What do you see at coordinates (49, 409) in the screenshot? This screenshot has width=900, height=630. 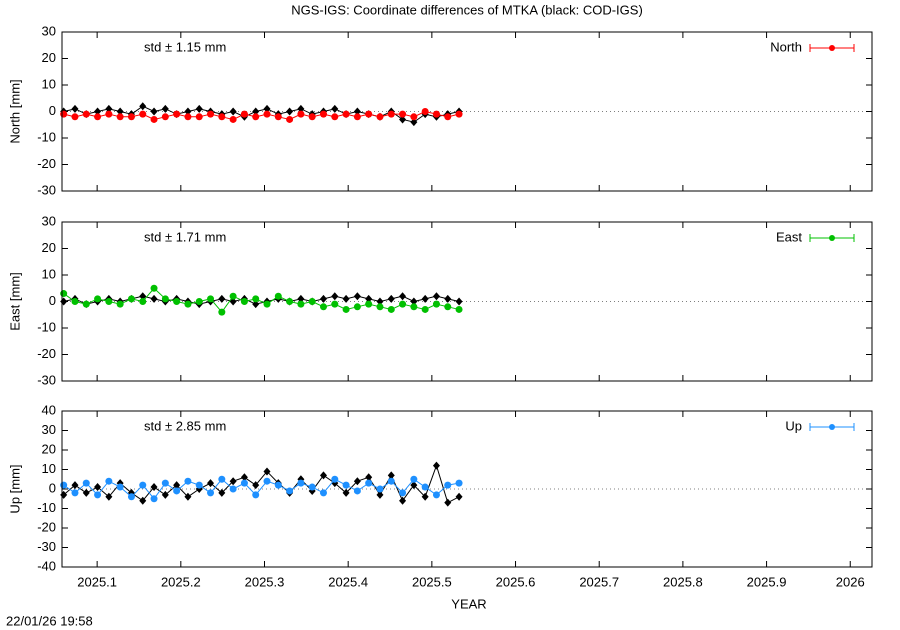 I see `y-tick-label: 40` at bounding box center [49, 409].